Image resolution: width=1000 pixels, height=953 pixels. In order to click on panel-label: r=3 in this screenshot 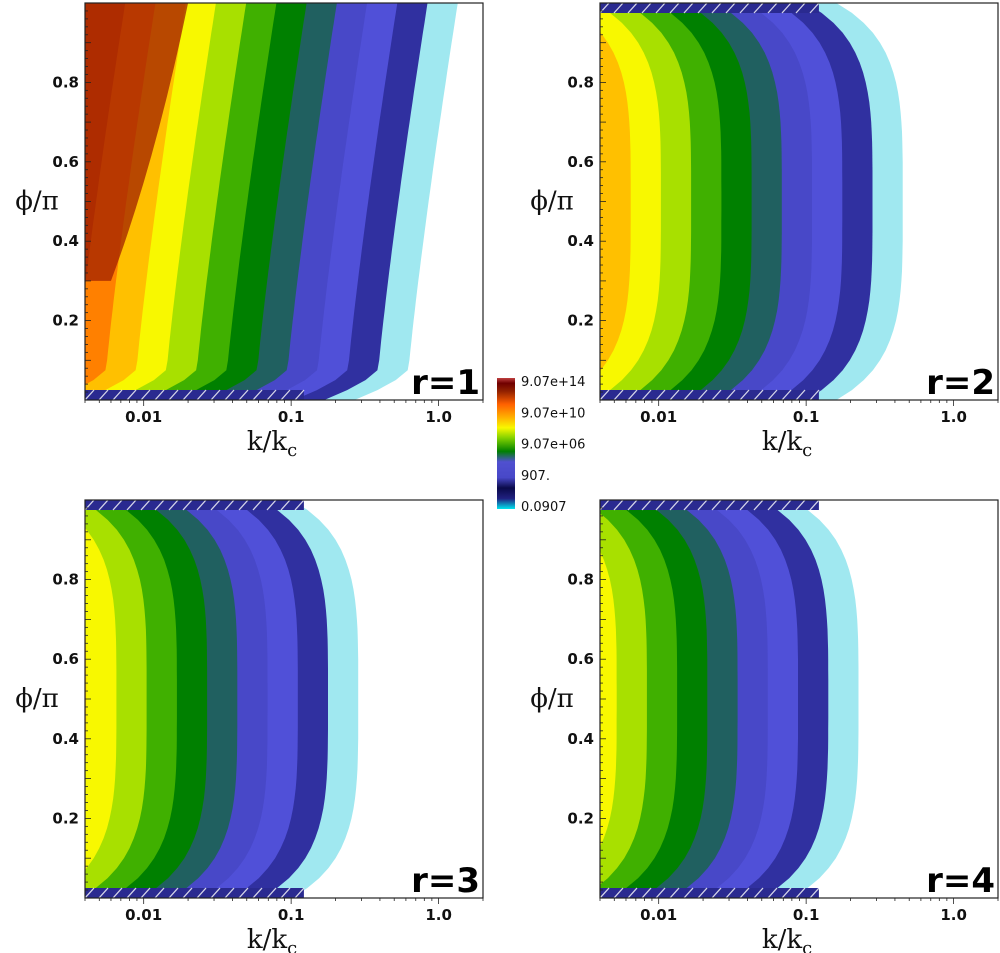, I will do `click(445, 881)`.